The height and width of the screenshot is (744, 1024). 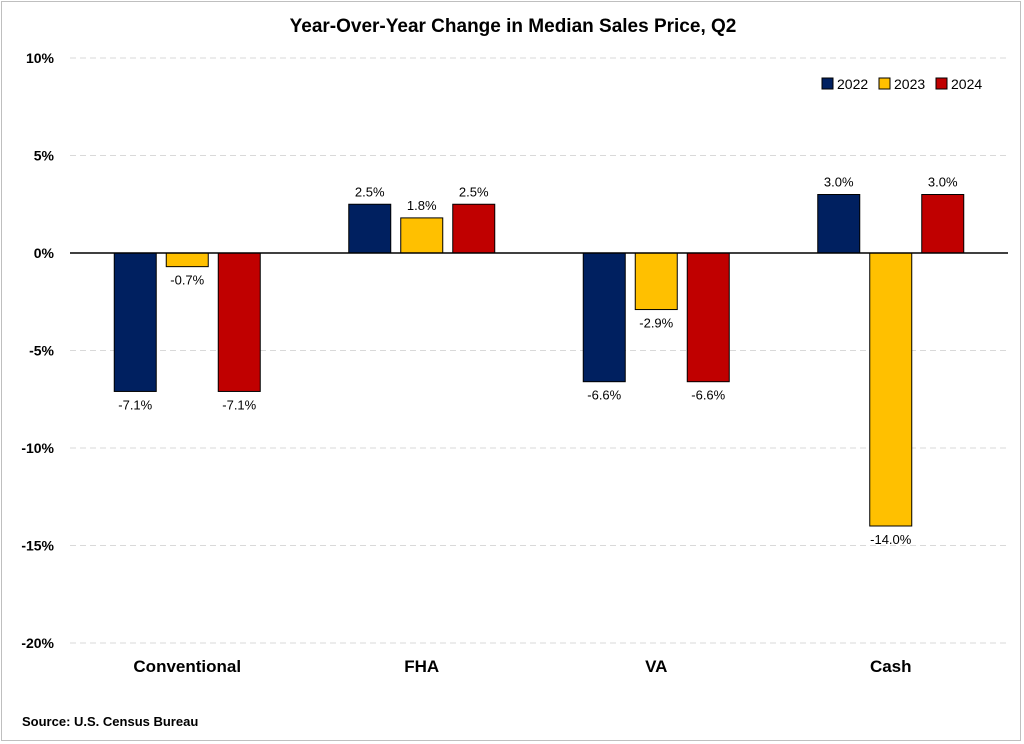 What do you see at coordinates (656, 281) in the screenshot?
I see `bar-2023-va` at bounding box center [656, 281].